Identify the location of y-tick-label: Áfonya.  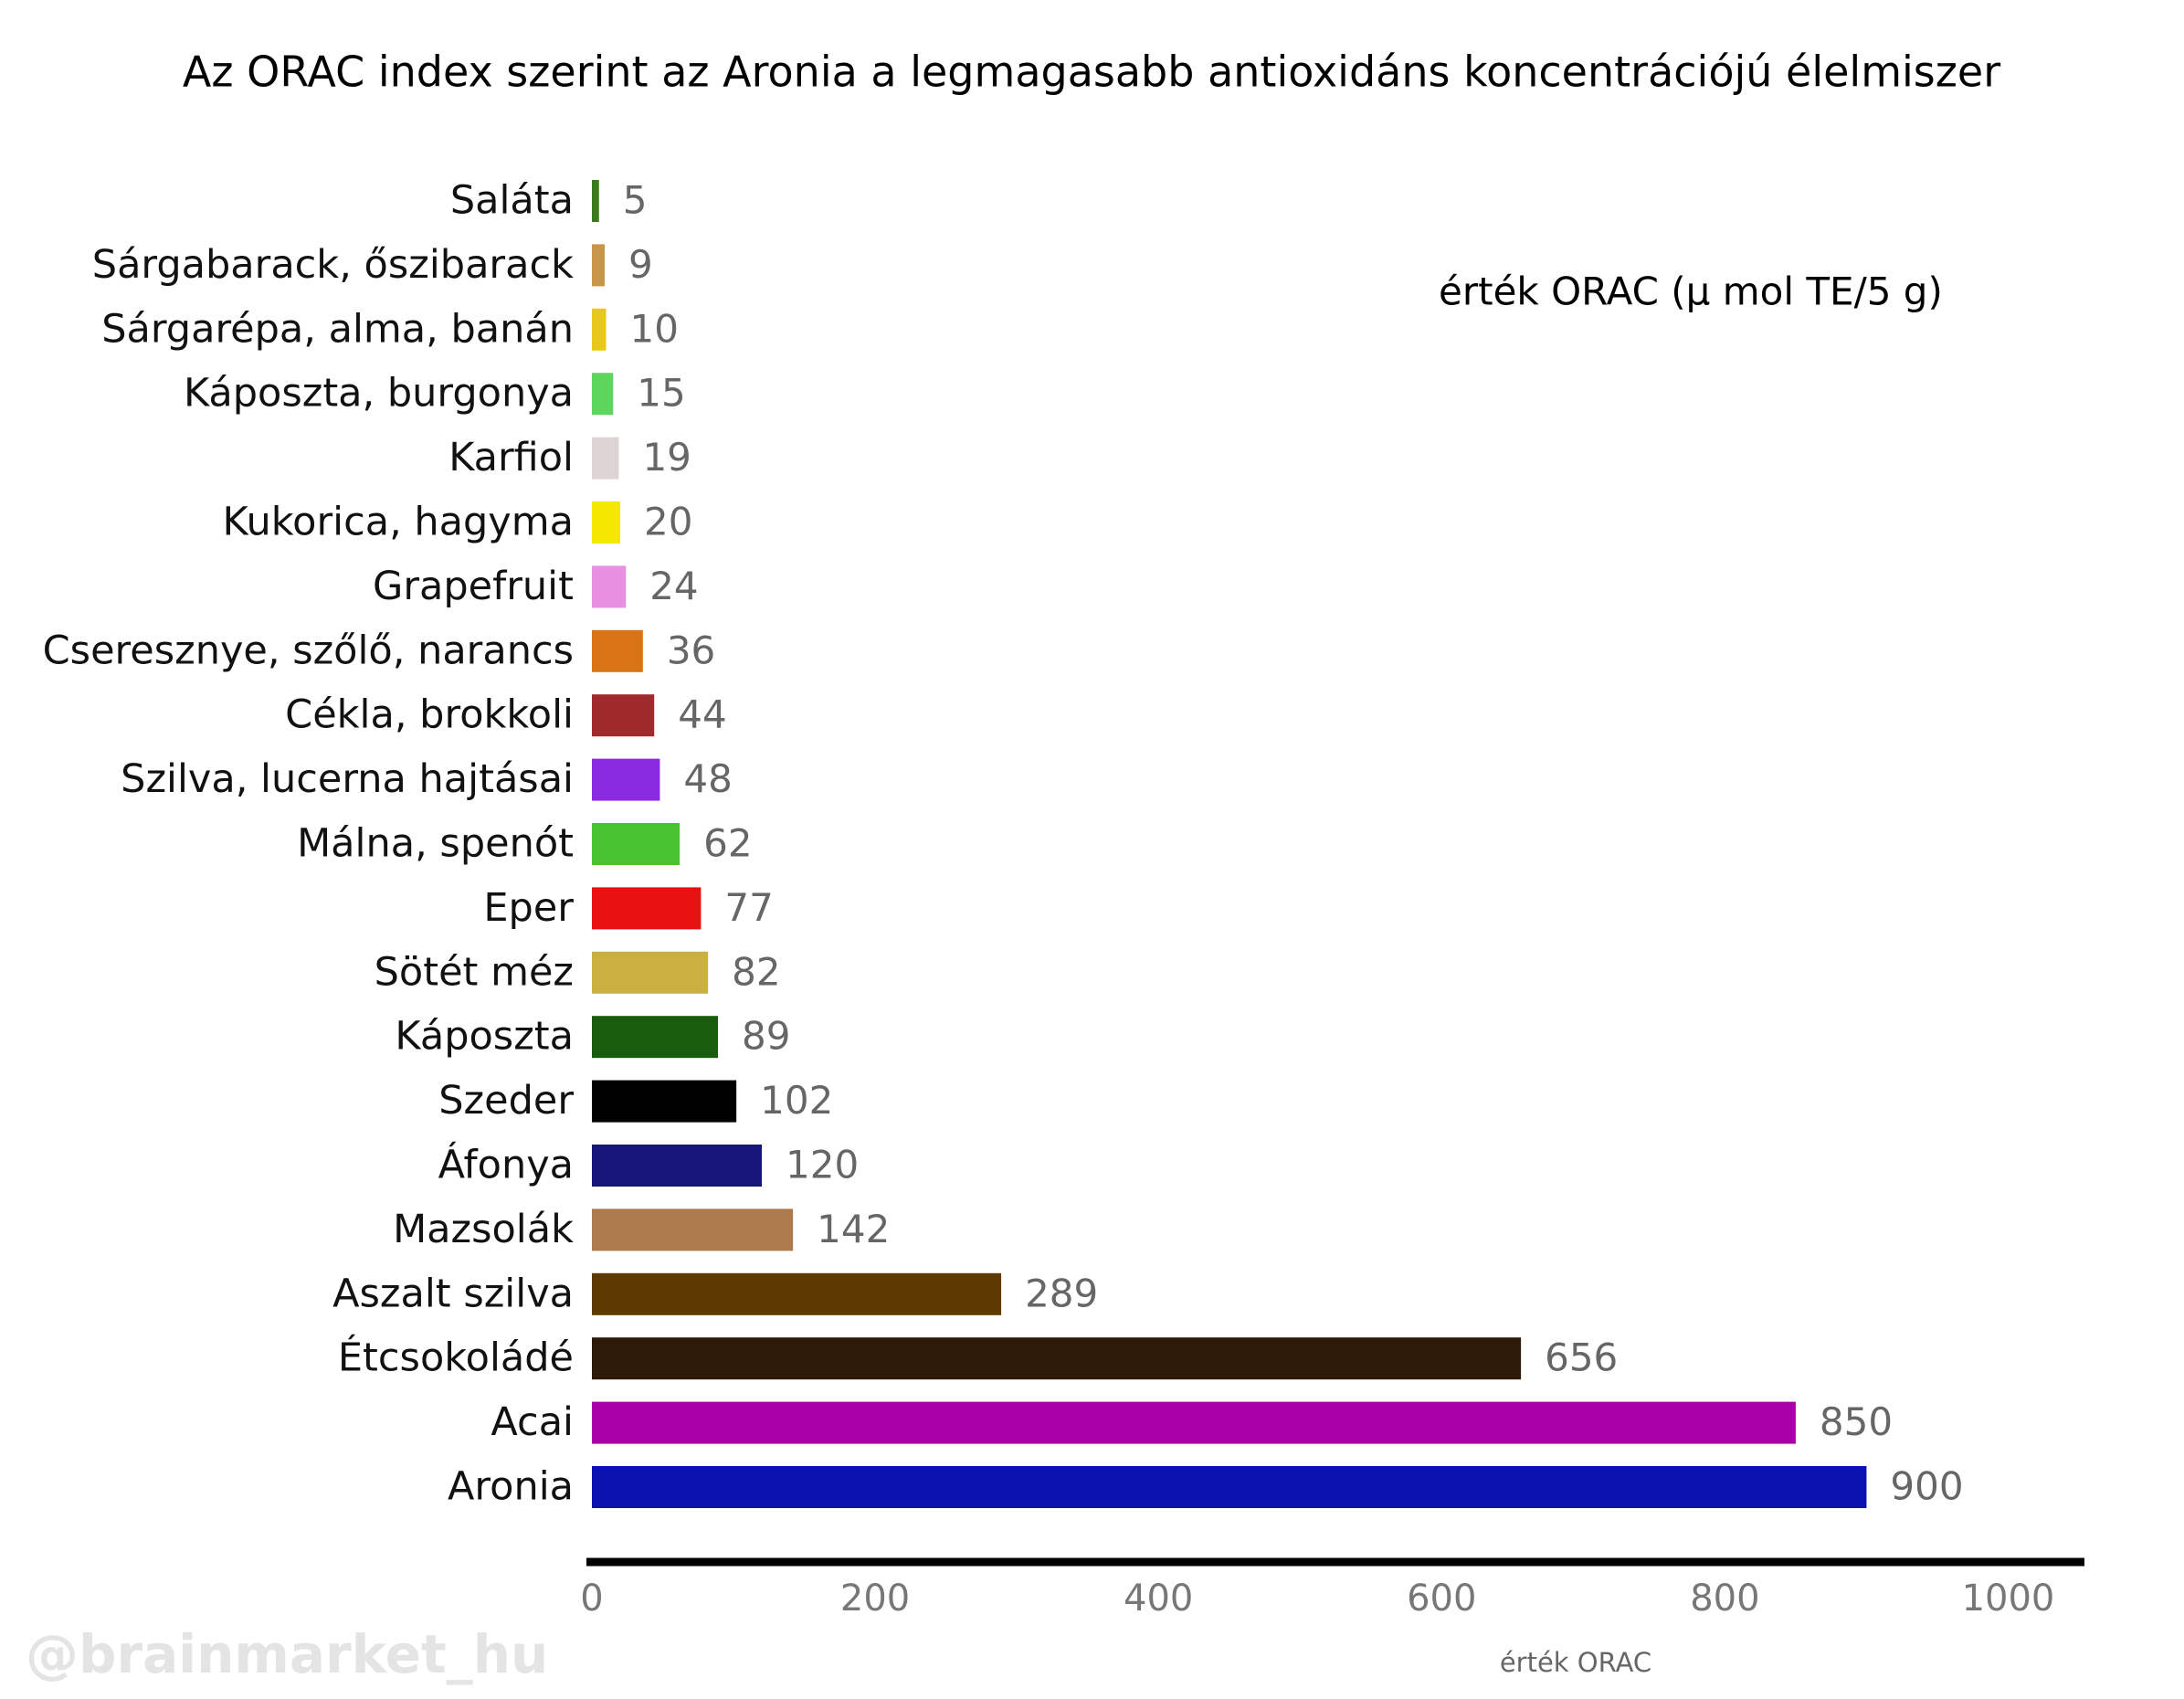
(506, 1165).